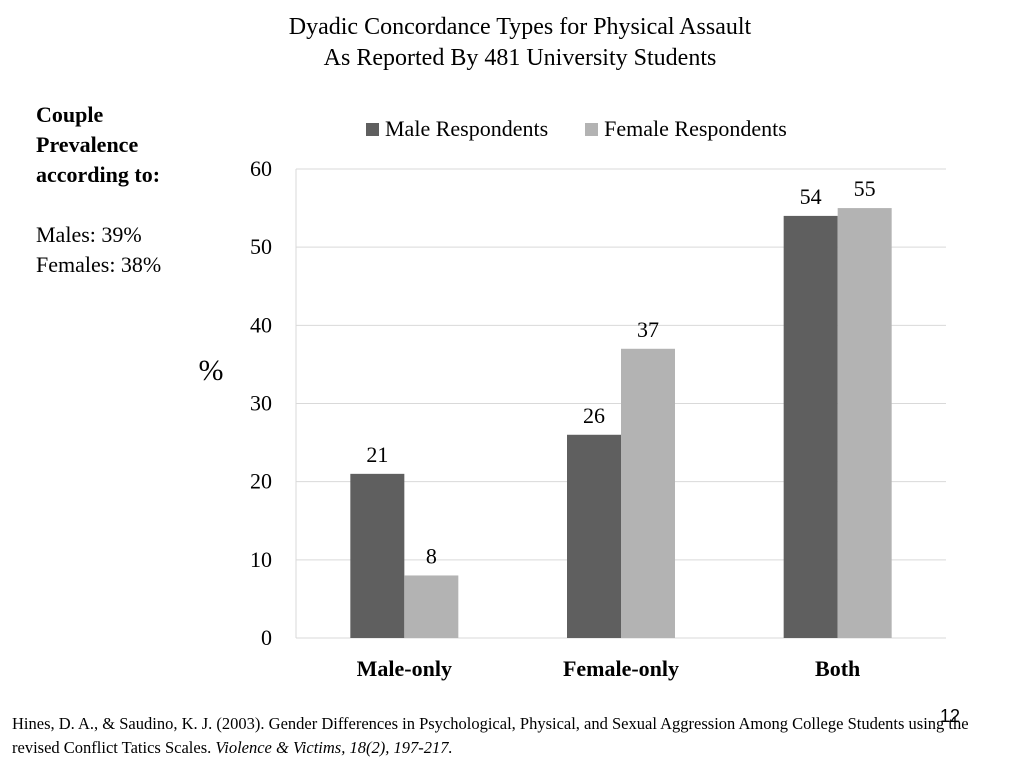 The width and height of the screenshot is (1024, 768). Describe the element at coordinates (89, 234) in the screenshot. I see `males-prevalence: Males: 39%` at that location.